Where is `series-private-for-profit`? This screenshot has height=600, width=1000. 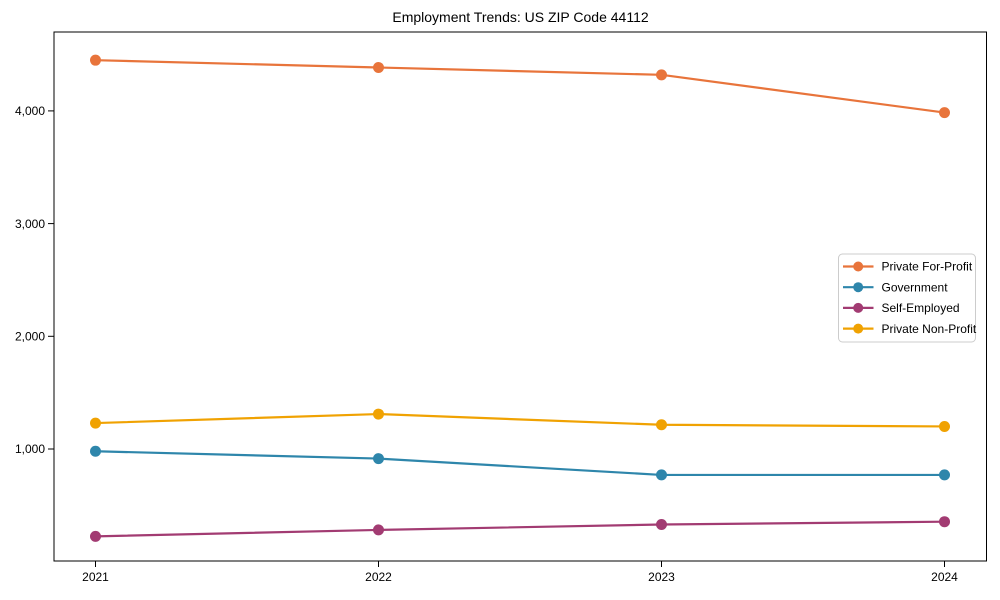
series-private-for-profit is located at coordinates (520, 86).